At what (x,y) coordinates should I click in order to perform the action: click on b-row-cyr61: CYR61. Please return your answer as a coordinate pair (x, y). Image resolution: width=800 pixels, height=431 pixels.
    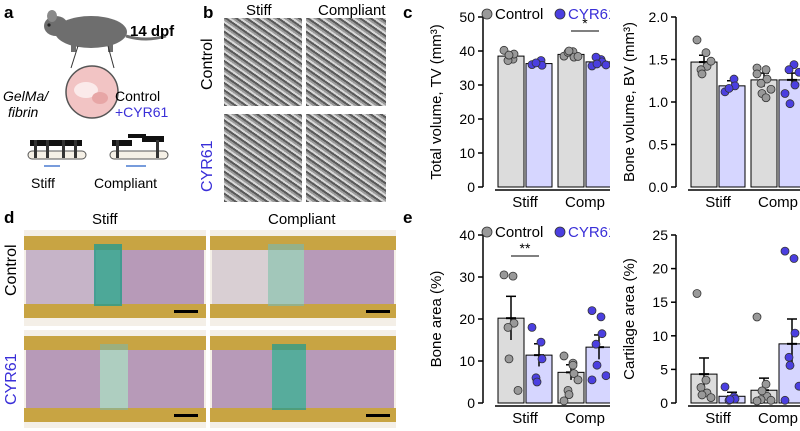
    Looking at the image, I should click on (207, 166).